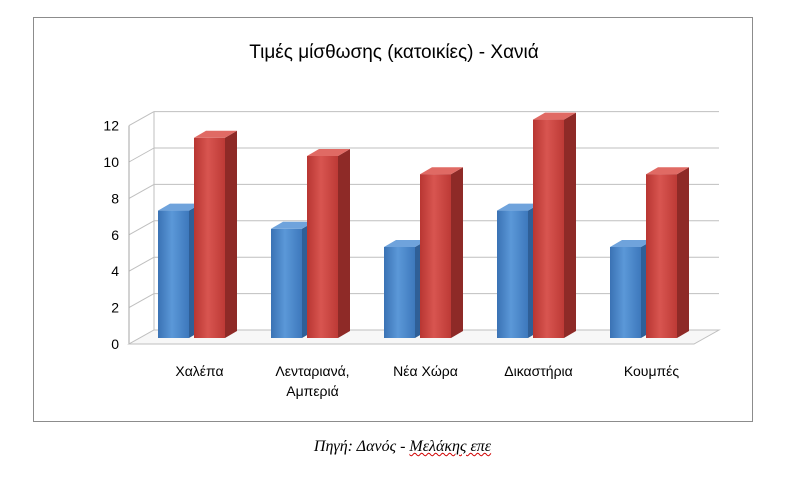 This screenshot has height=479, width=805. I want to click on source-caption: Πηγή: Δανός - Μελάκης επε, so click(402, 447).